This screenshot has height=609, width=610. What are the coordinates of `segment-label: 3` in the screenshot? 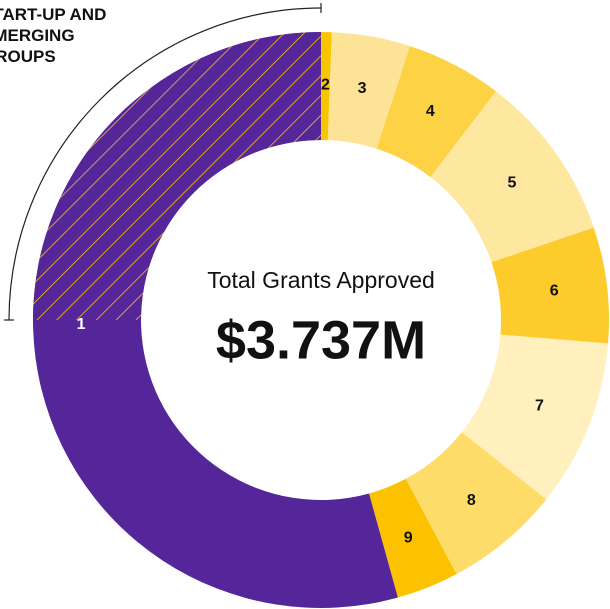 It's located at (362, 88).